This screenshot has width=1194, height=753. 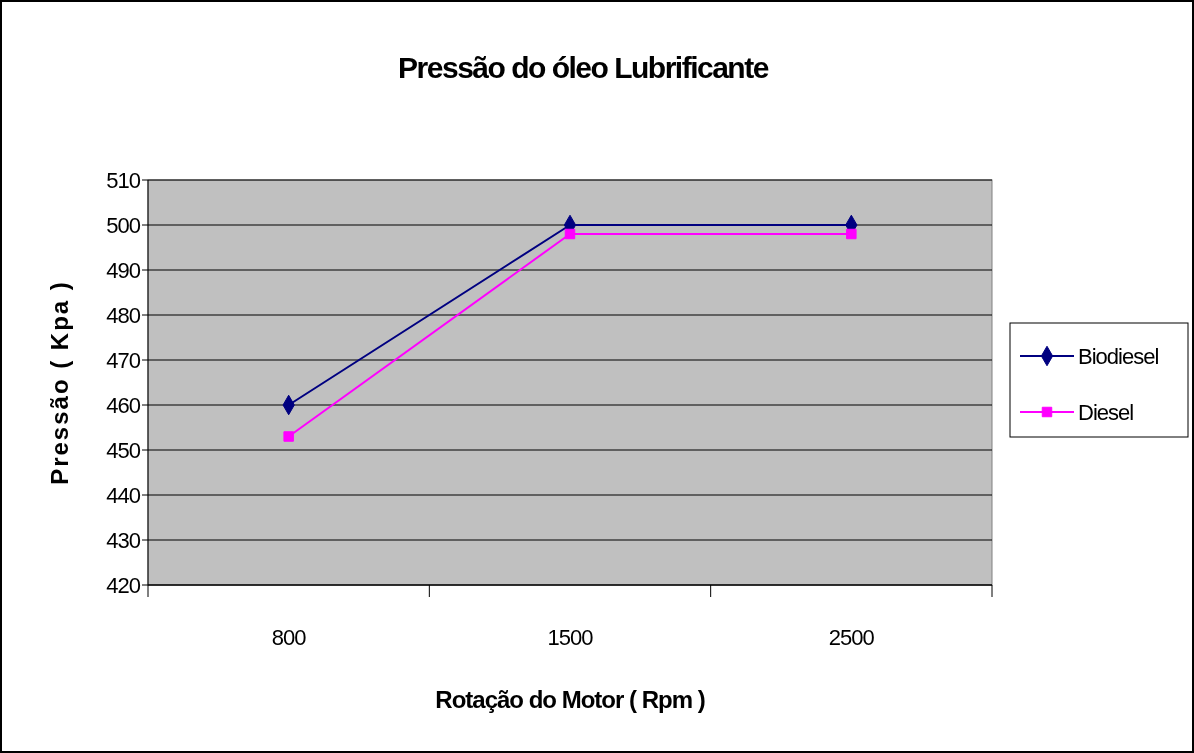 I want to click on y-tick-label: 440, so click(x=123, y=495).